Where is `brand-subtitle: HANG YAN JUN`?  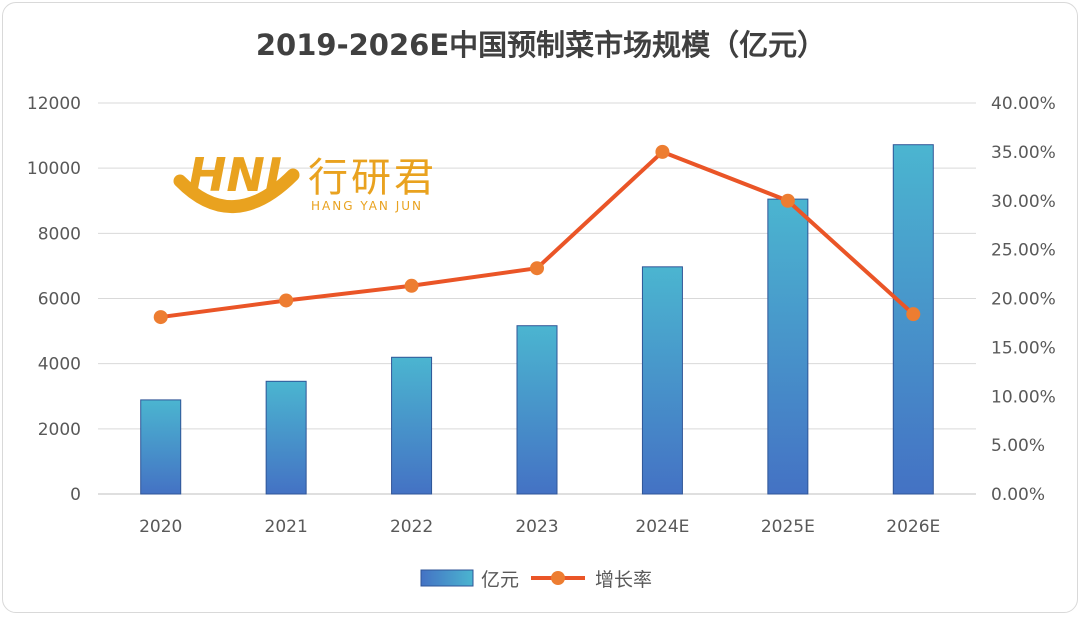
brand-subtitle: HANG YAN JUN is located at coordinates (367, 206).